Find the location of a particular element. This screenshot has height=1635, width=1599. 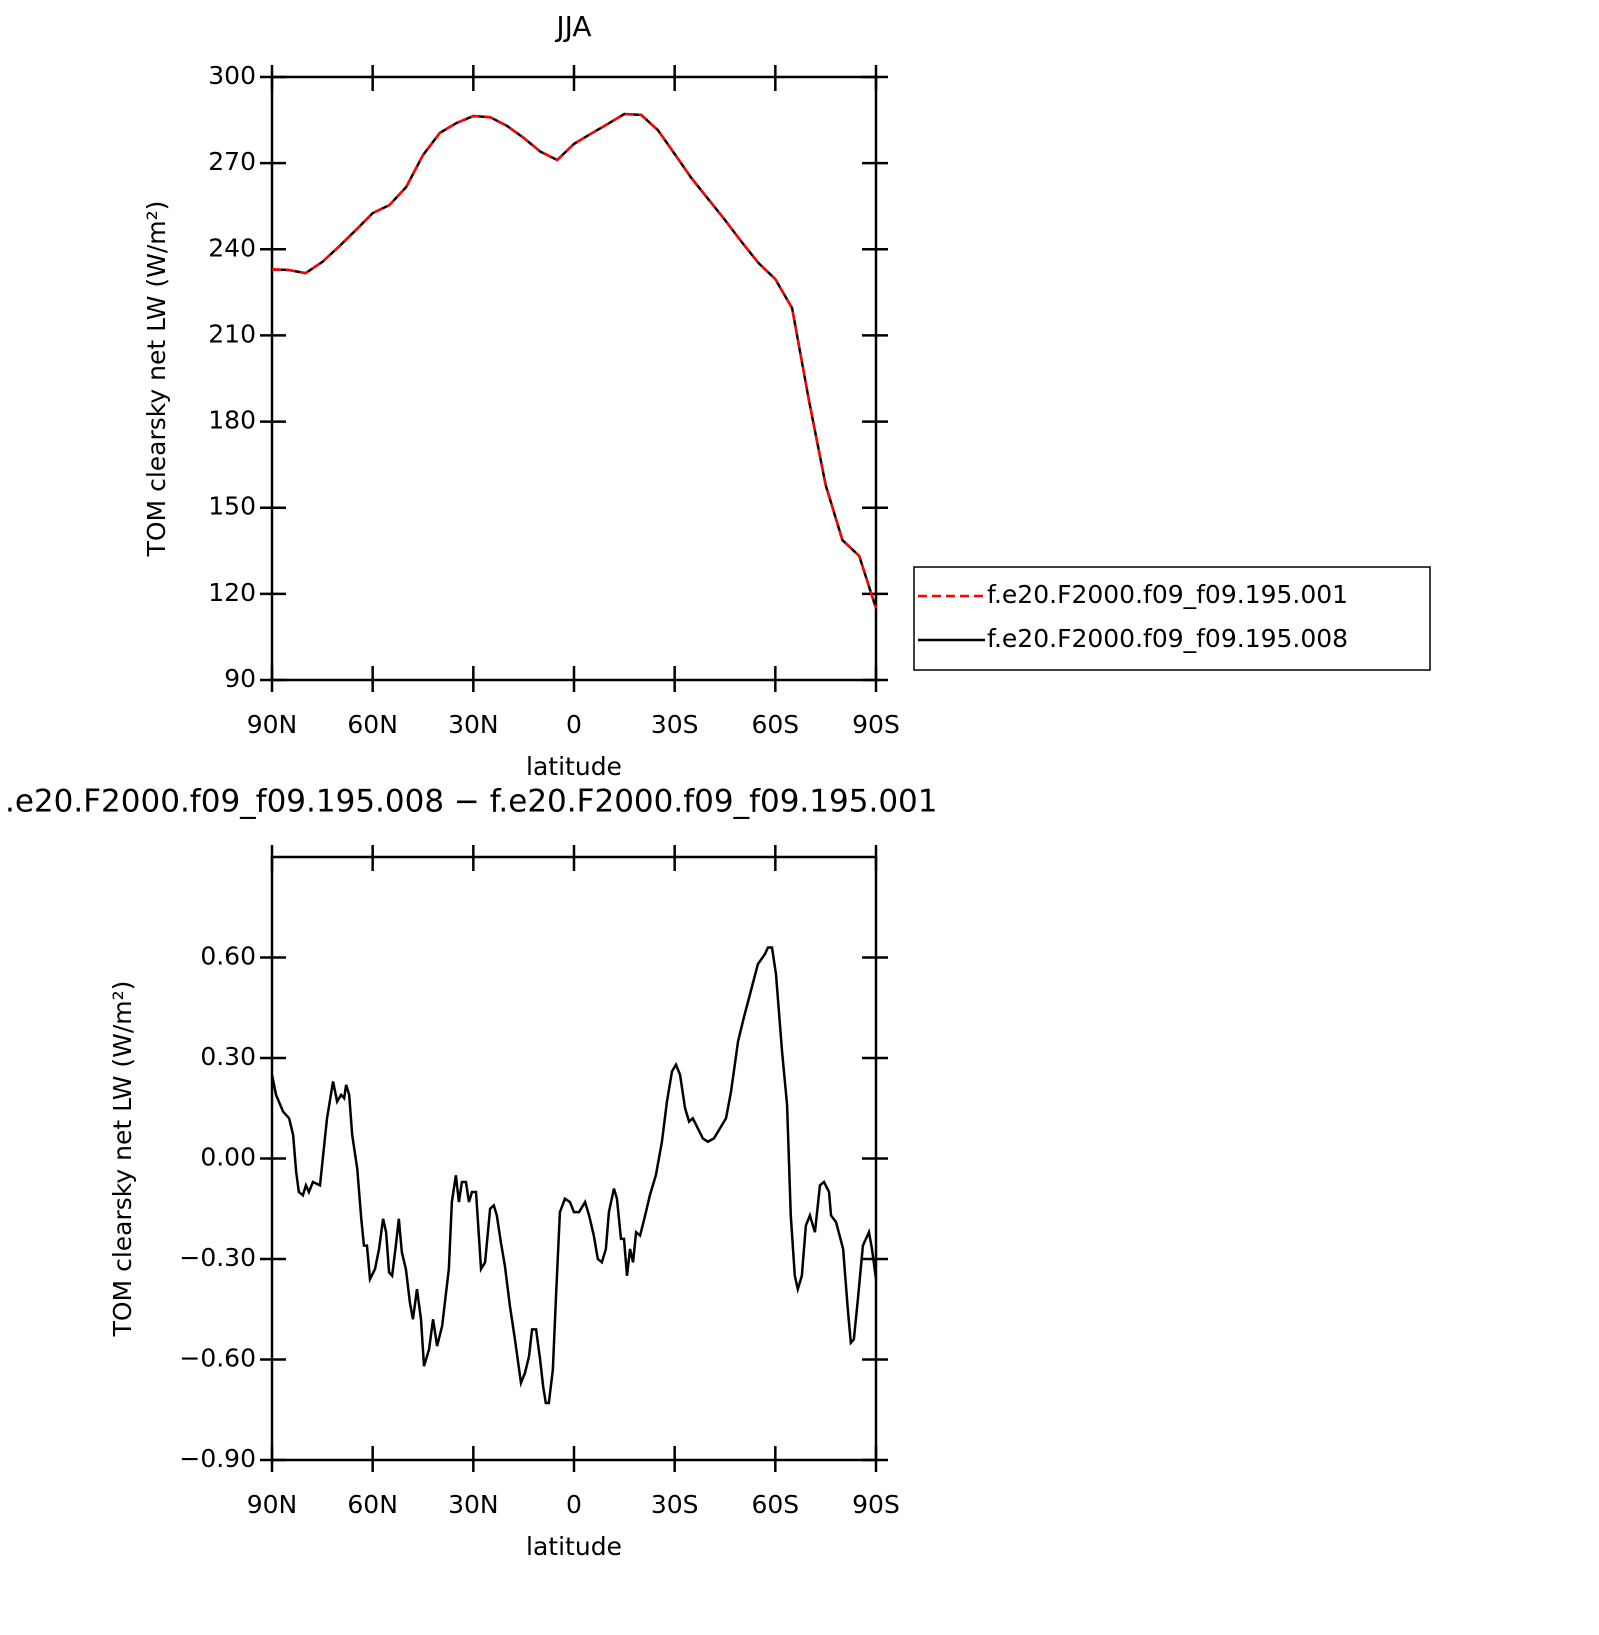

y-tick-label: 150 is located at coordinates (232, 506).